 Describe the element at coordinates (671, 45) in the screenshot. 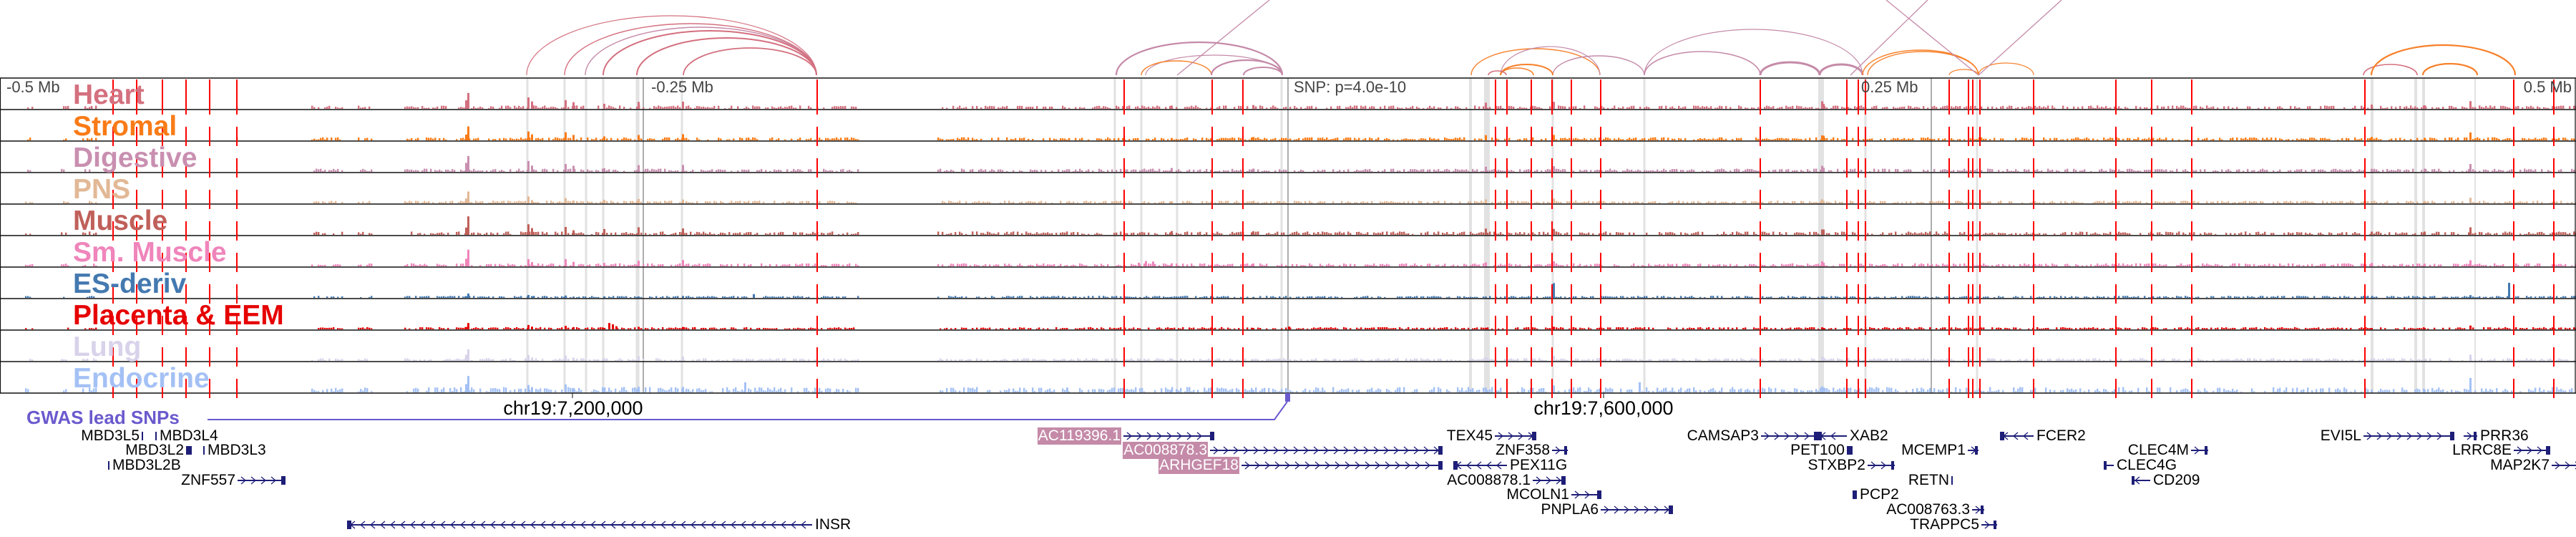

I see `interaction-arc` at that location.